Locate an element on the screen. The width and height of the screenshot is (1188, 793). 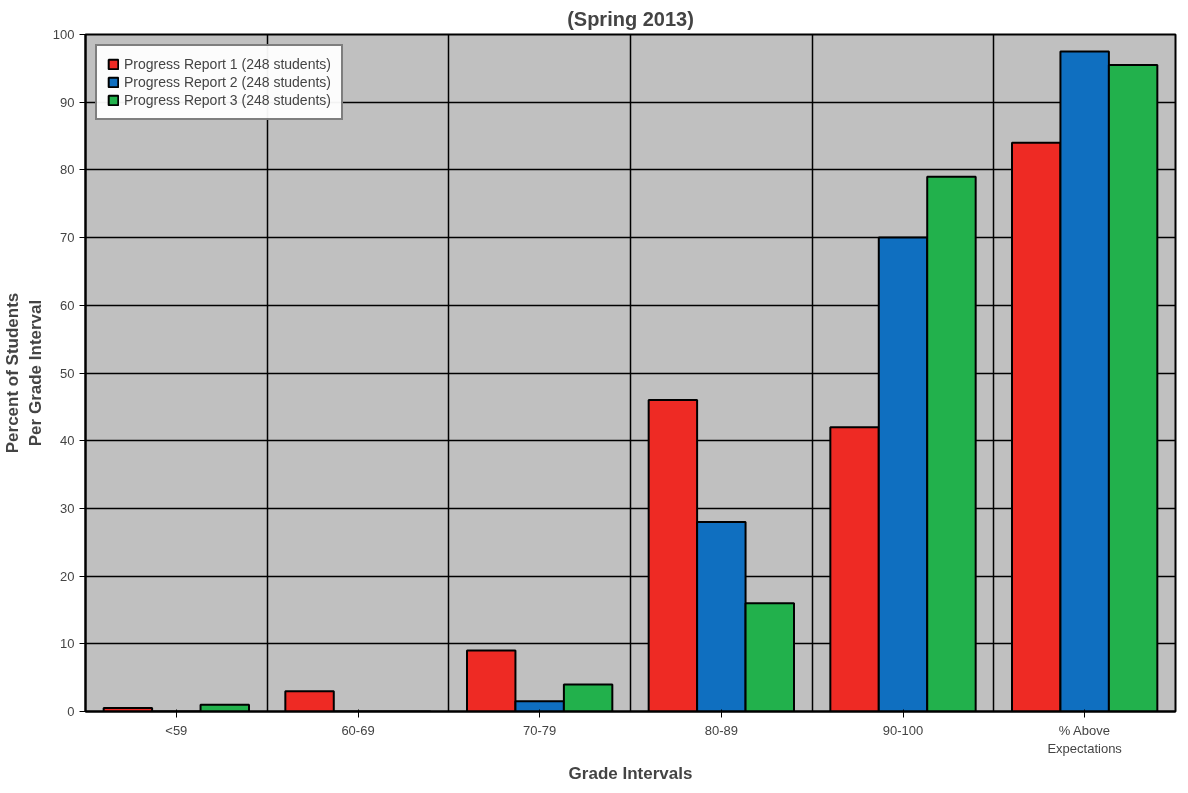
y-tick-label: 100 is located at coordinates (63, 34).